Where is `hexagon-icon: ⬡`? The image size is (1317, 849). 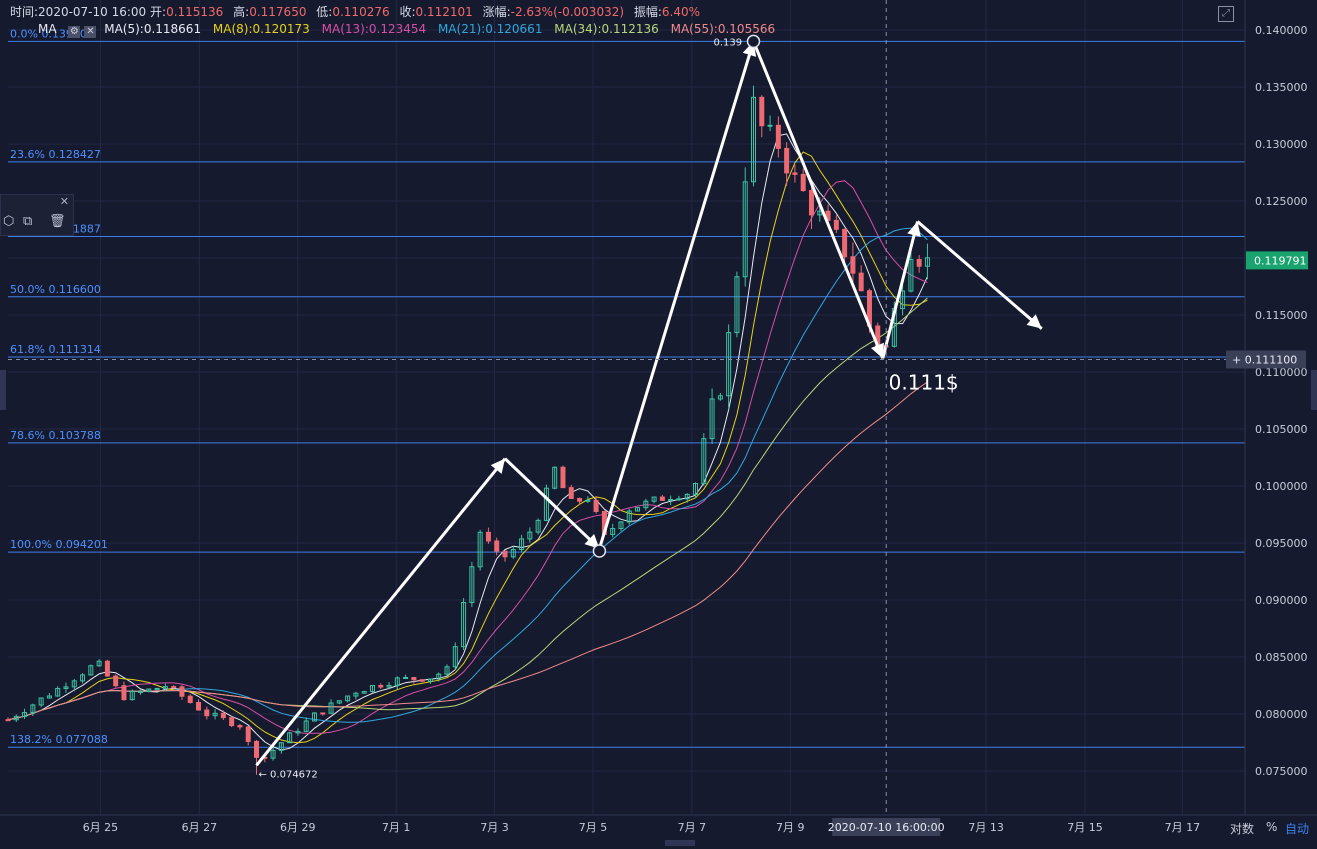
hexagon-icon: ⬡ is located at coordinates (9, 221).